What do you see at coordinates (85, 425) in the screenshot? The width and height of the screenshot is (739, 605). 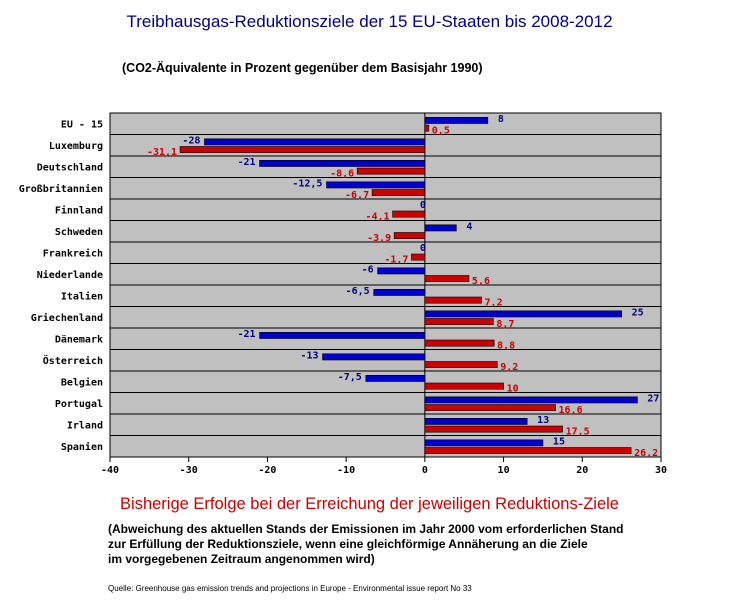 I see `category-label: Irland` at bounding box center [85, 425].